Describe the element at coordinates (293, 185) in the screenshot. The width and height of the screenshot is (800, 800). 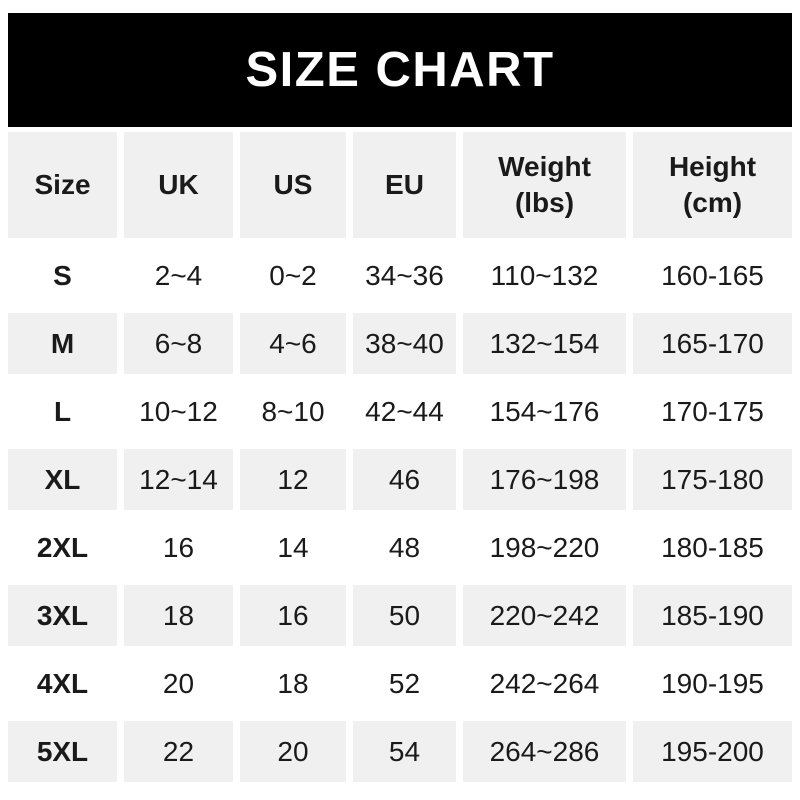
I see `column-header-us: US` at that location.